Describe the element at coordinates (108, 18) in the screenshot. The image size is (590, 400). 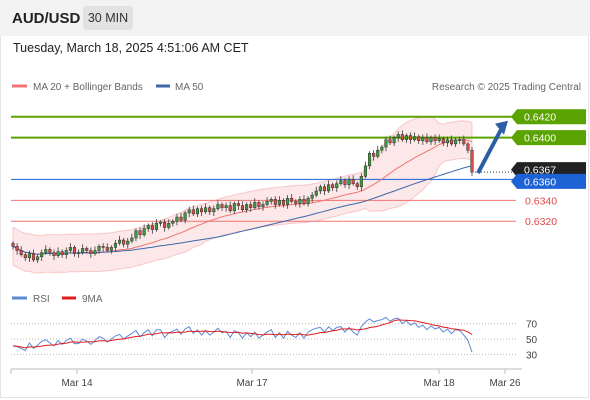
I see `timeframe-button: 30 MIN` at that location.